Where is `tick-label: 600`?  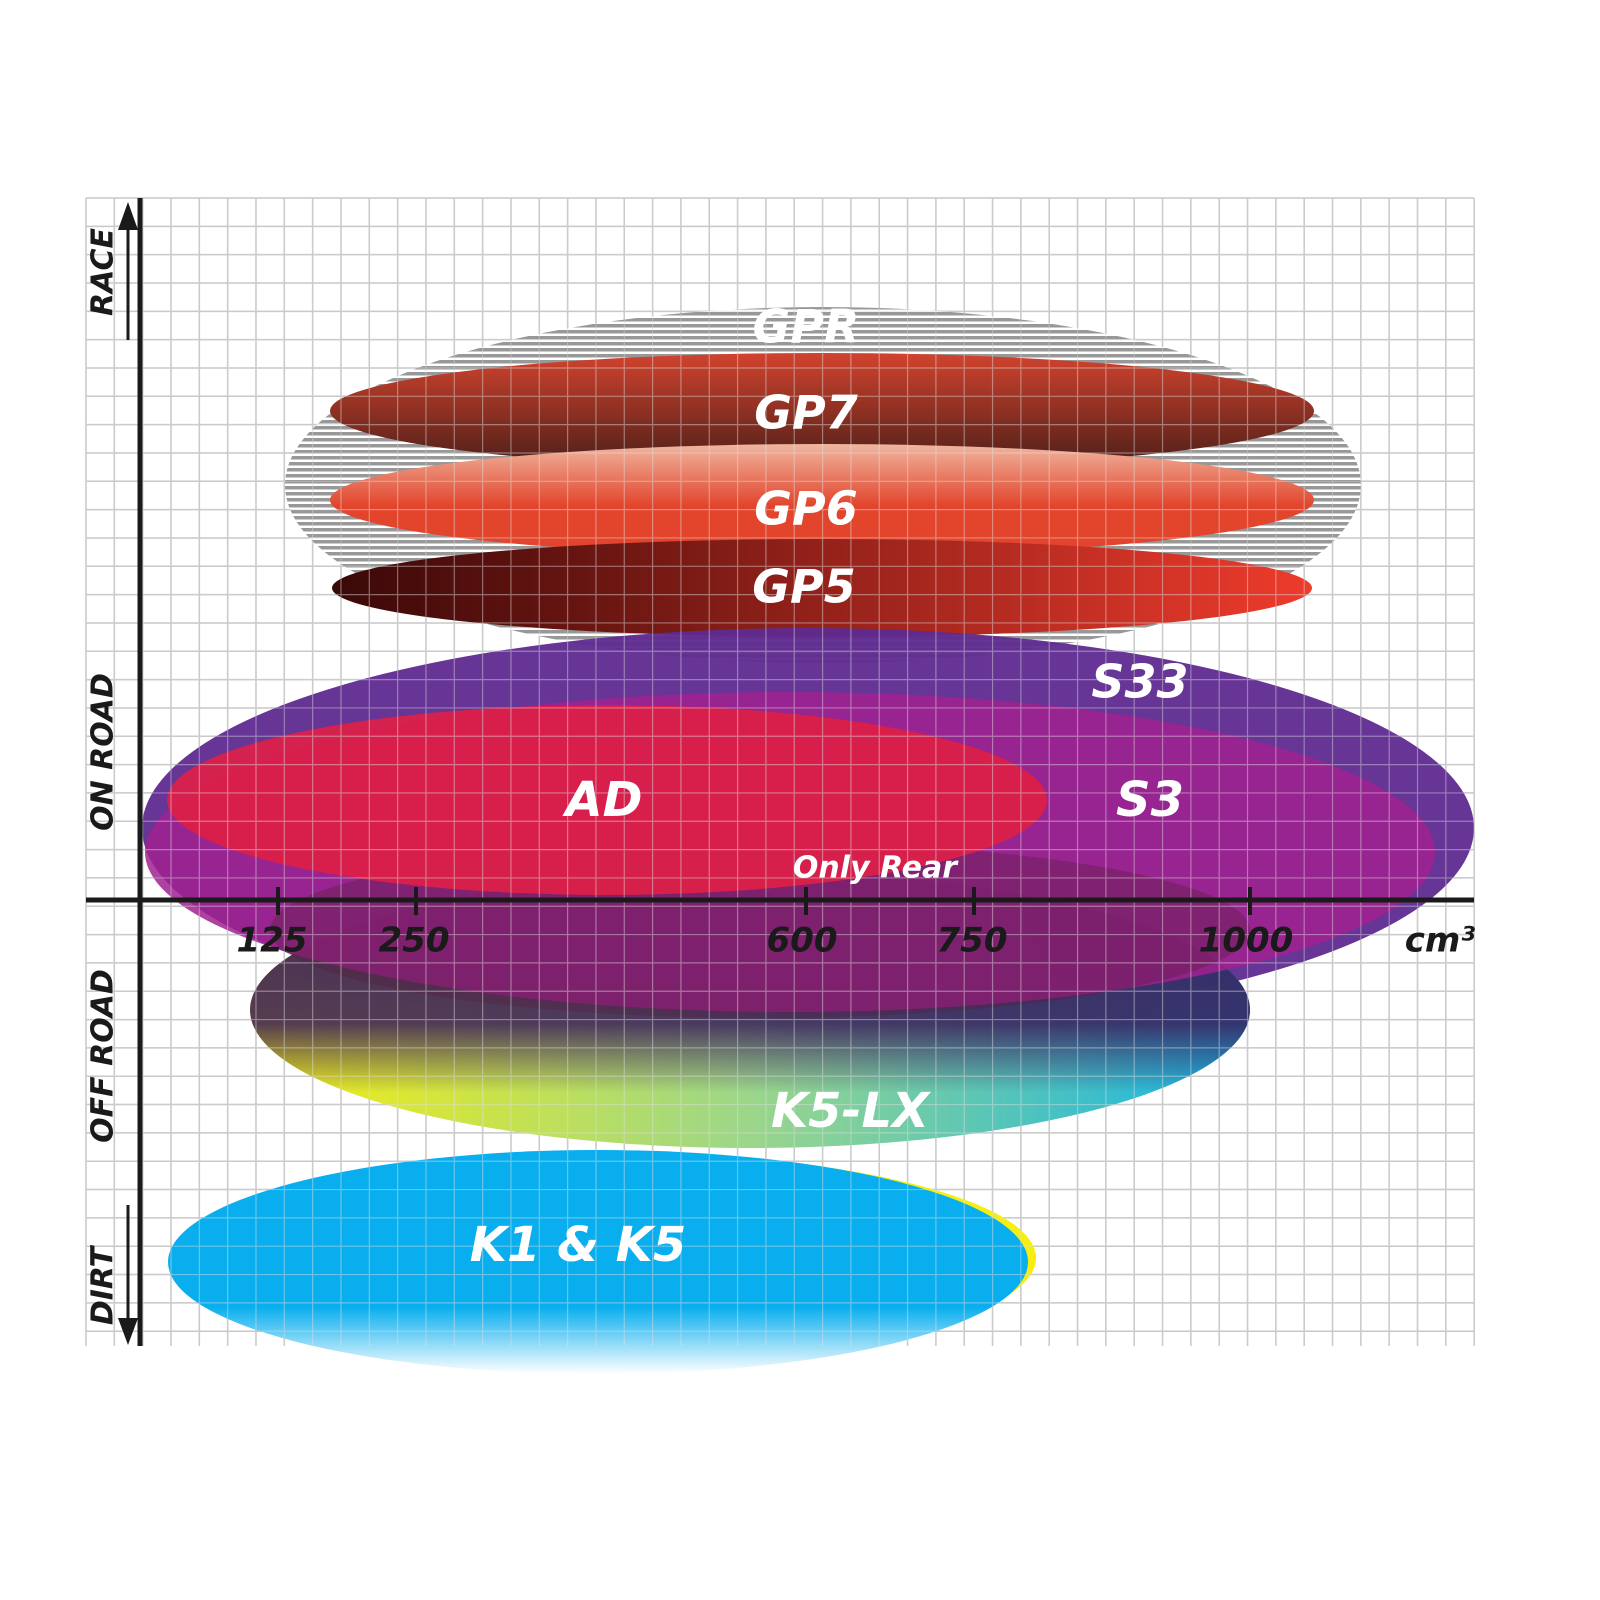 tick-label: 600 is located at coordinates (802, 941).